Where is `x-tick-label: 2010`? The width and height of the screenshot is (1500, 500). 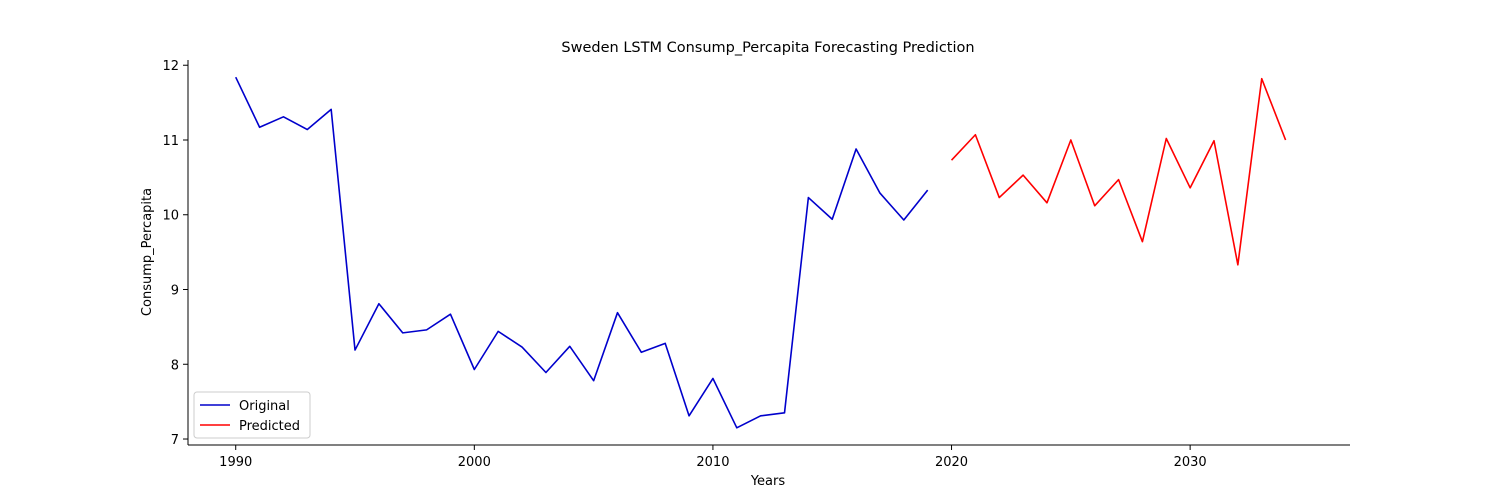
x-tick-label: 2010 is located at coordinates (712, 462).